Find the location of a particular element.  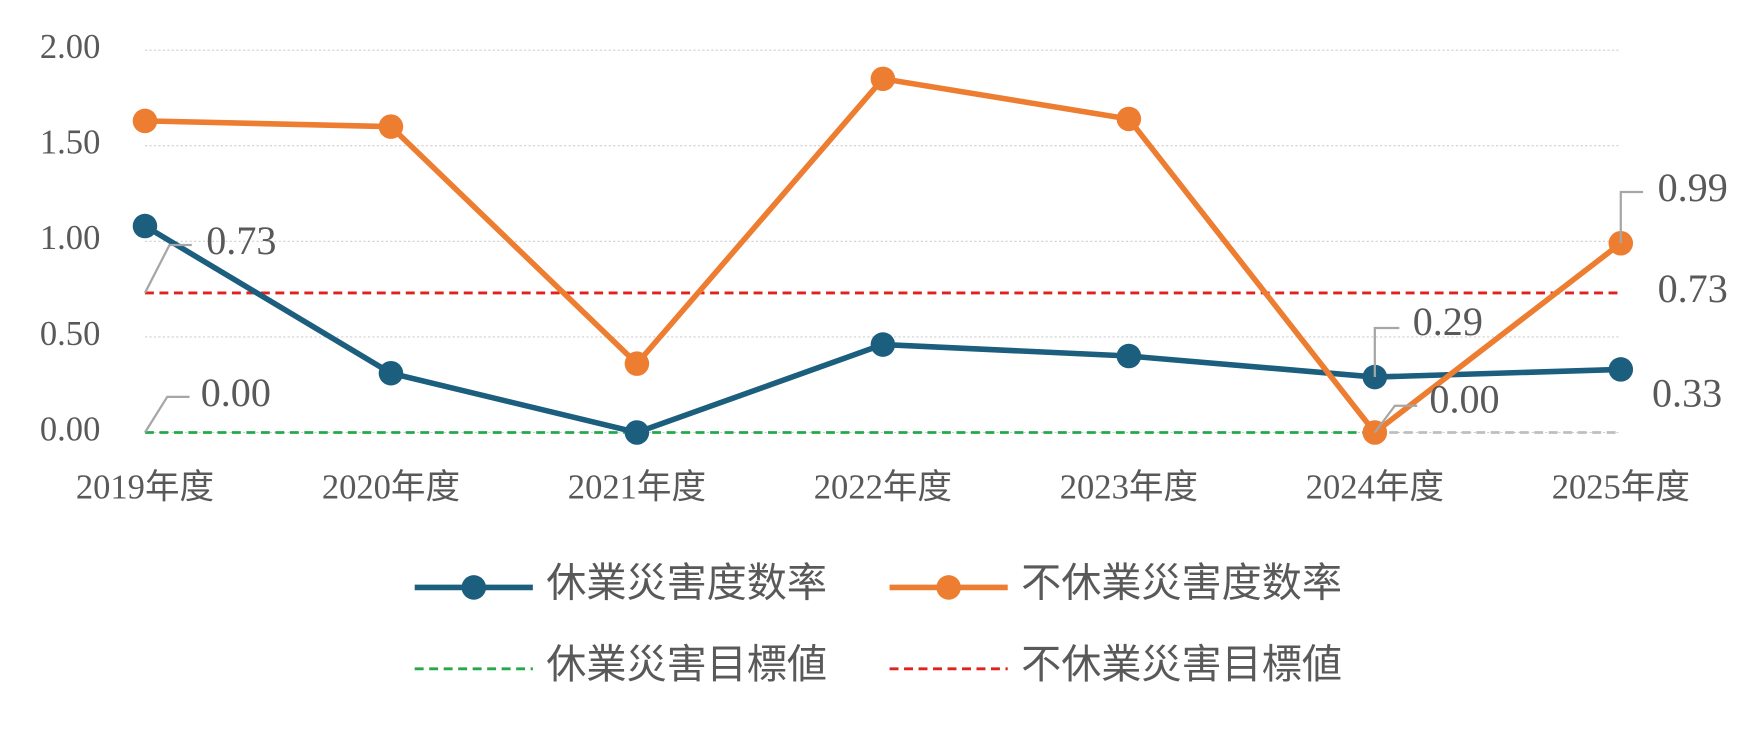

y-tick-label: 1.50 is located at coordinates (70, 143).